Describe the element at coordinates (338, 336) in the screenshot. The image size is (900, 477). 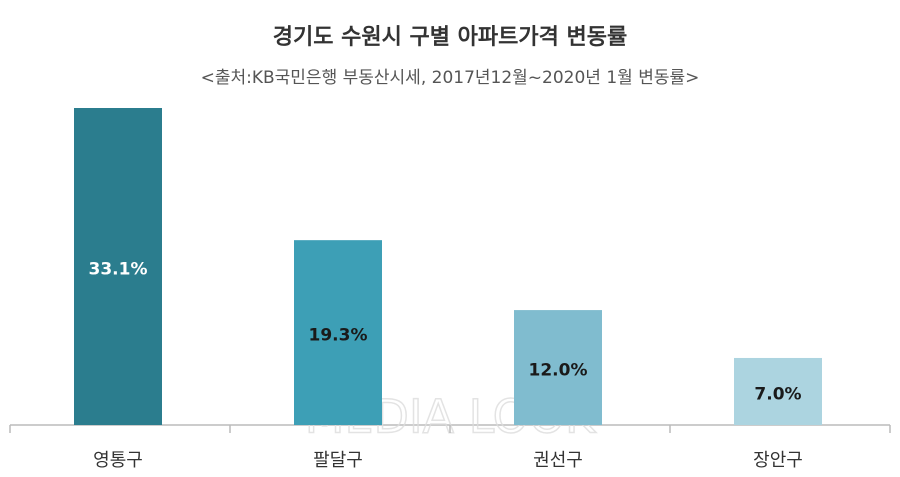
I see `value-label: 19.3%` at that location.